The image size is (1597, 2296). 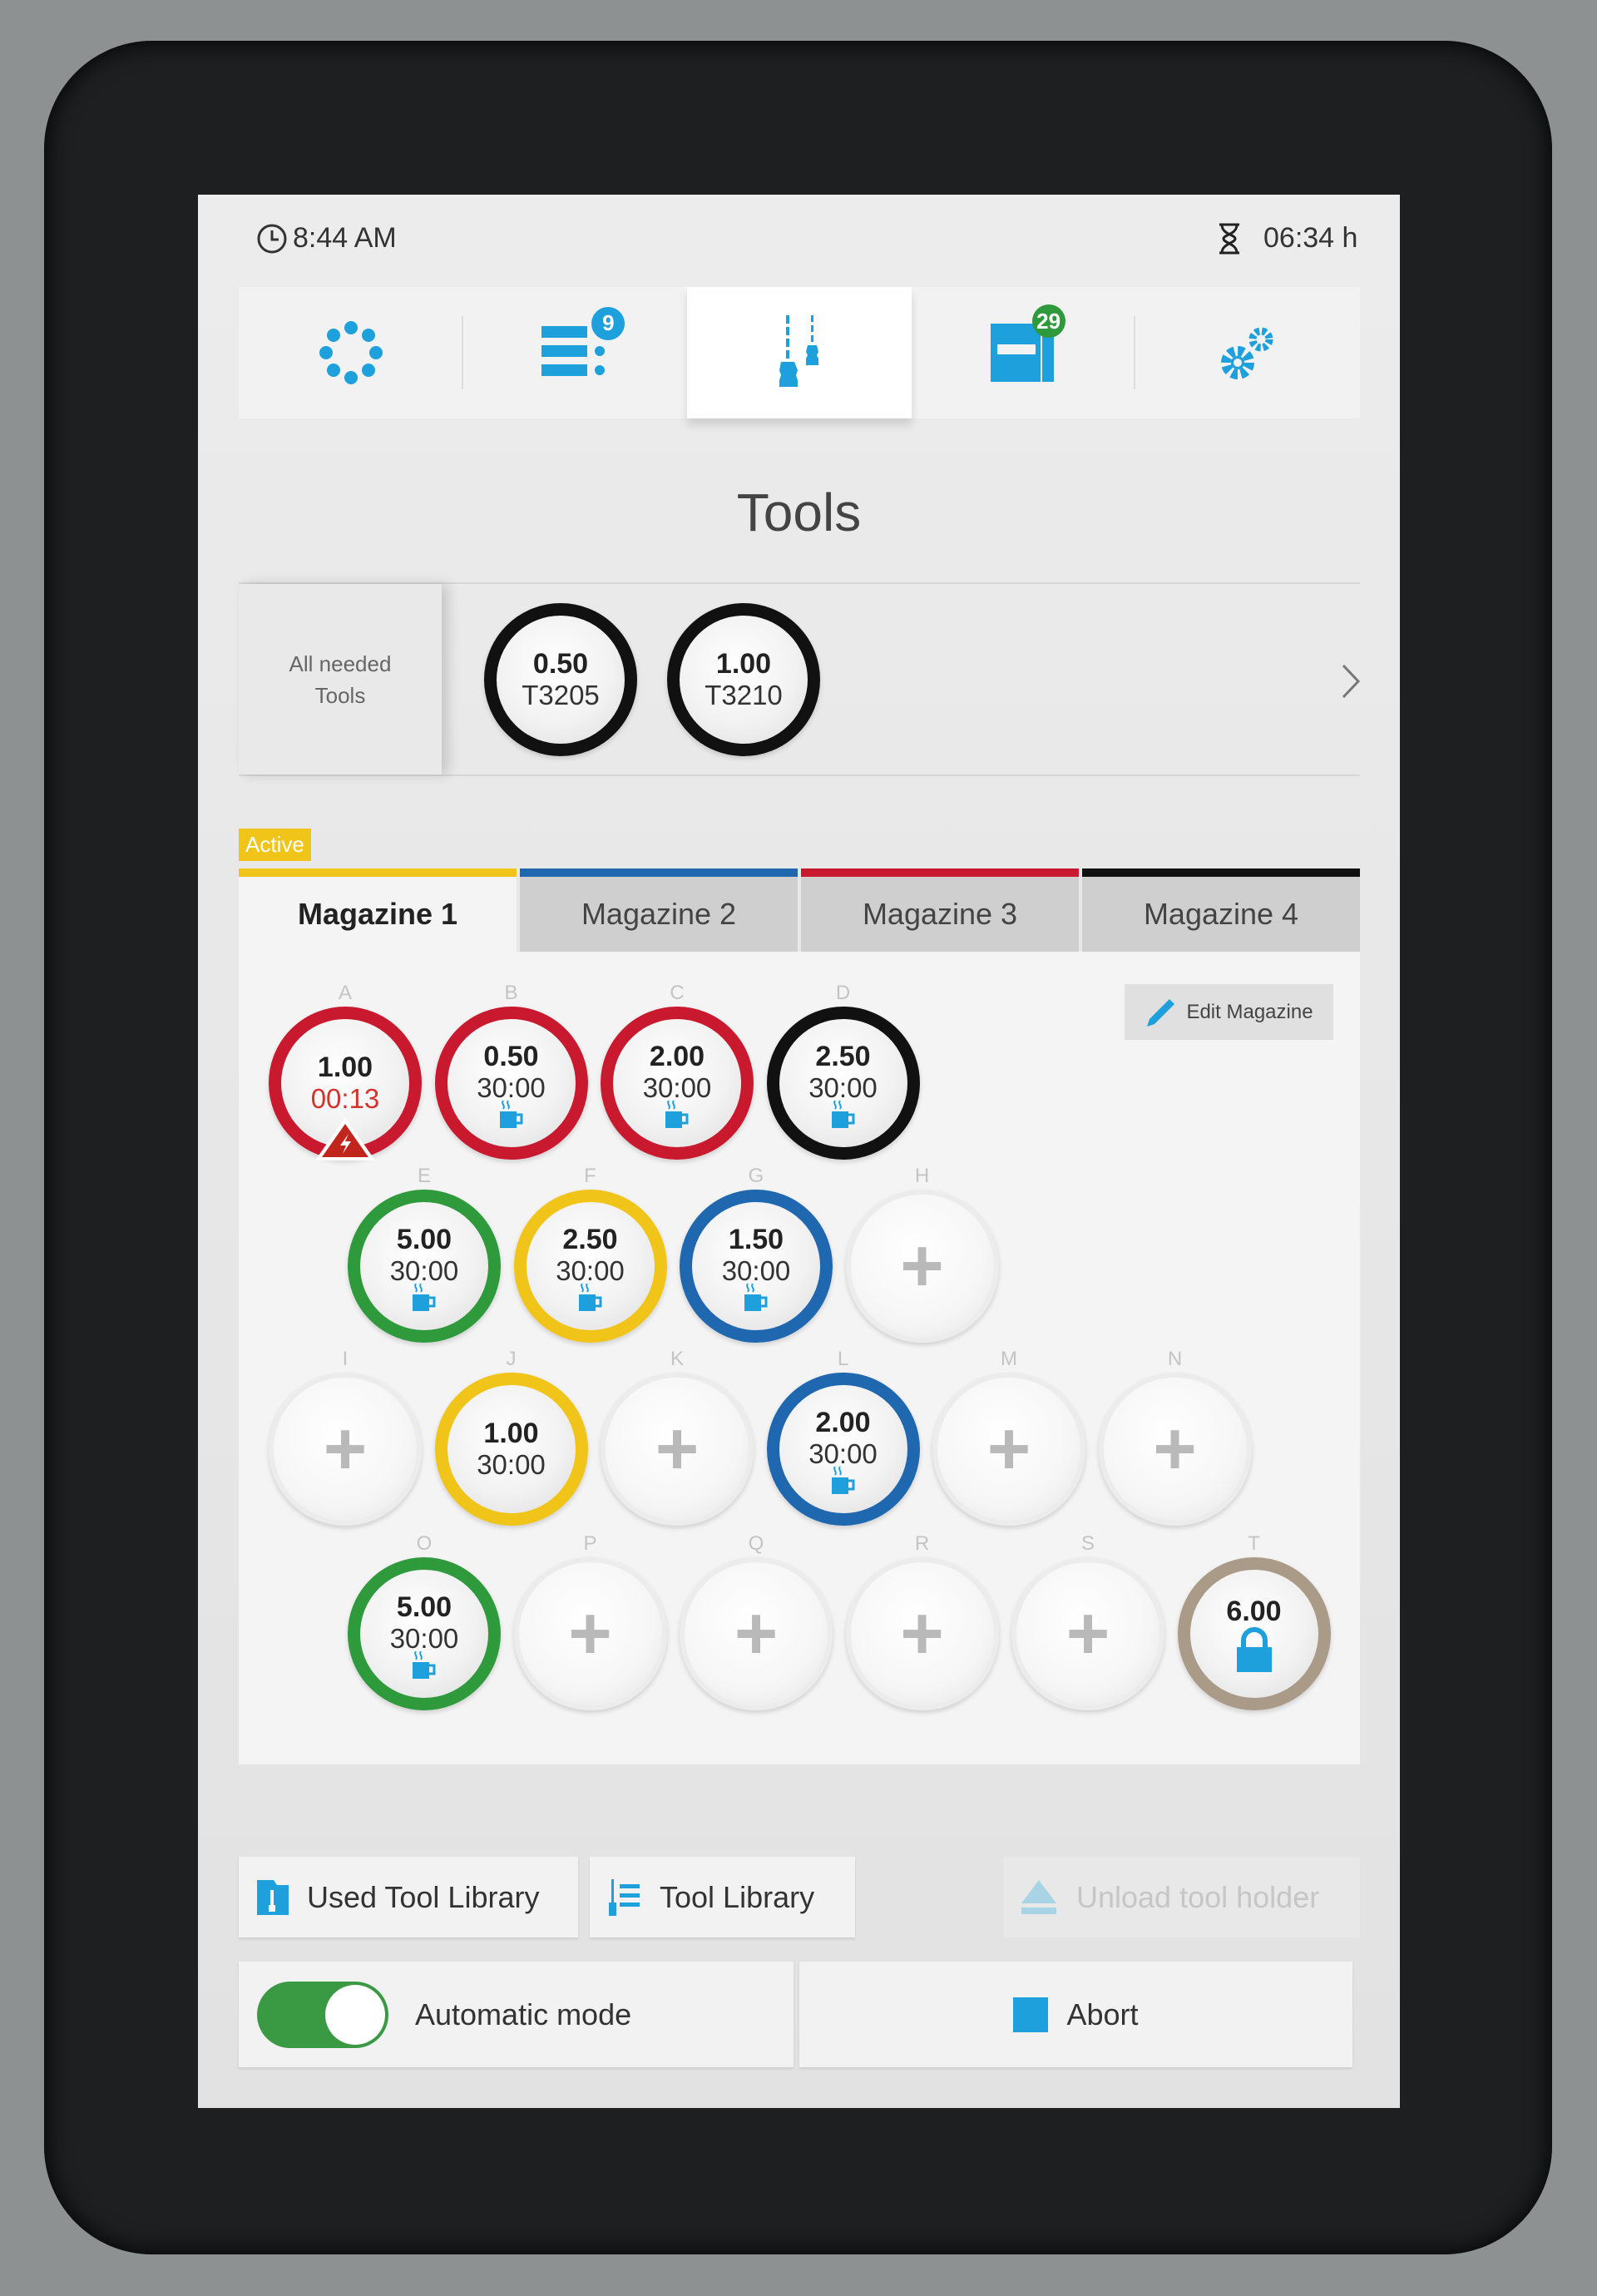 I want to click on drill-tools-icon, so click(x=798, y=351).